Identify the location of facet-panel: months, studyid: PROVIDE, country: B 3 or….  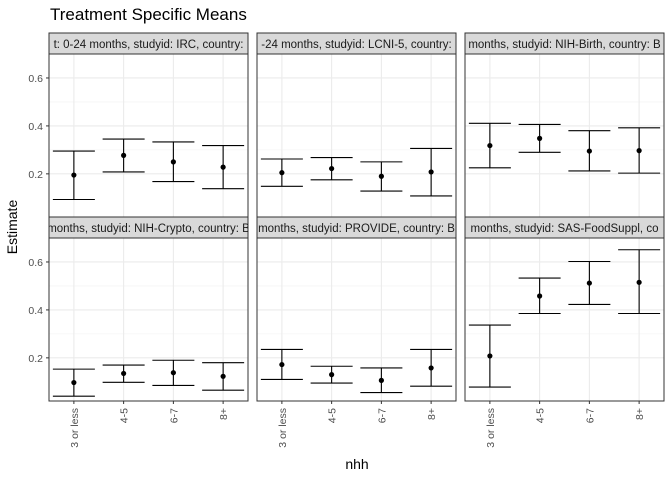
(356, 332).